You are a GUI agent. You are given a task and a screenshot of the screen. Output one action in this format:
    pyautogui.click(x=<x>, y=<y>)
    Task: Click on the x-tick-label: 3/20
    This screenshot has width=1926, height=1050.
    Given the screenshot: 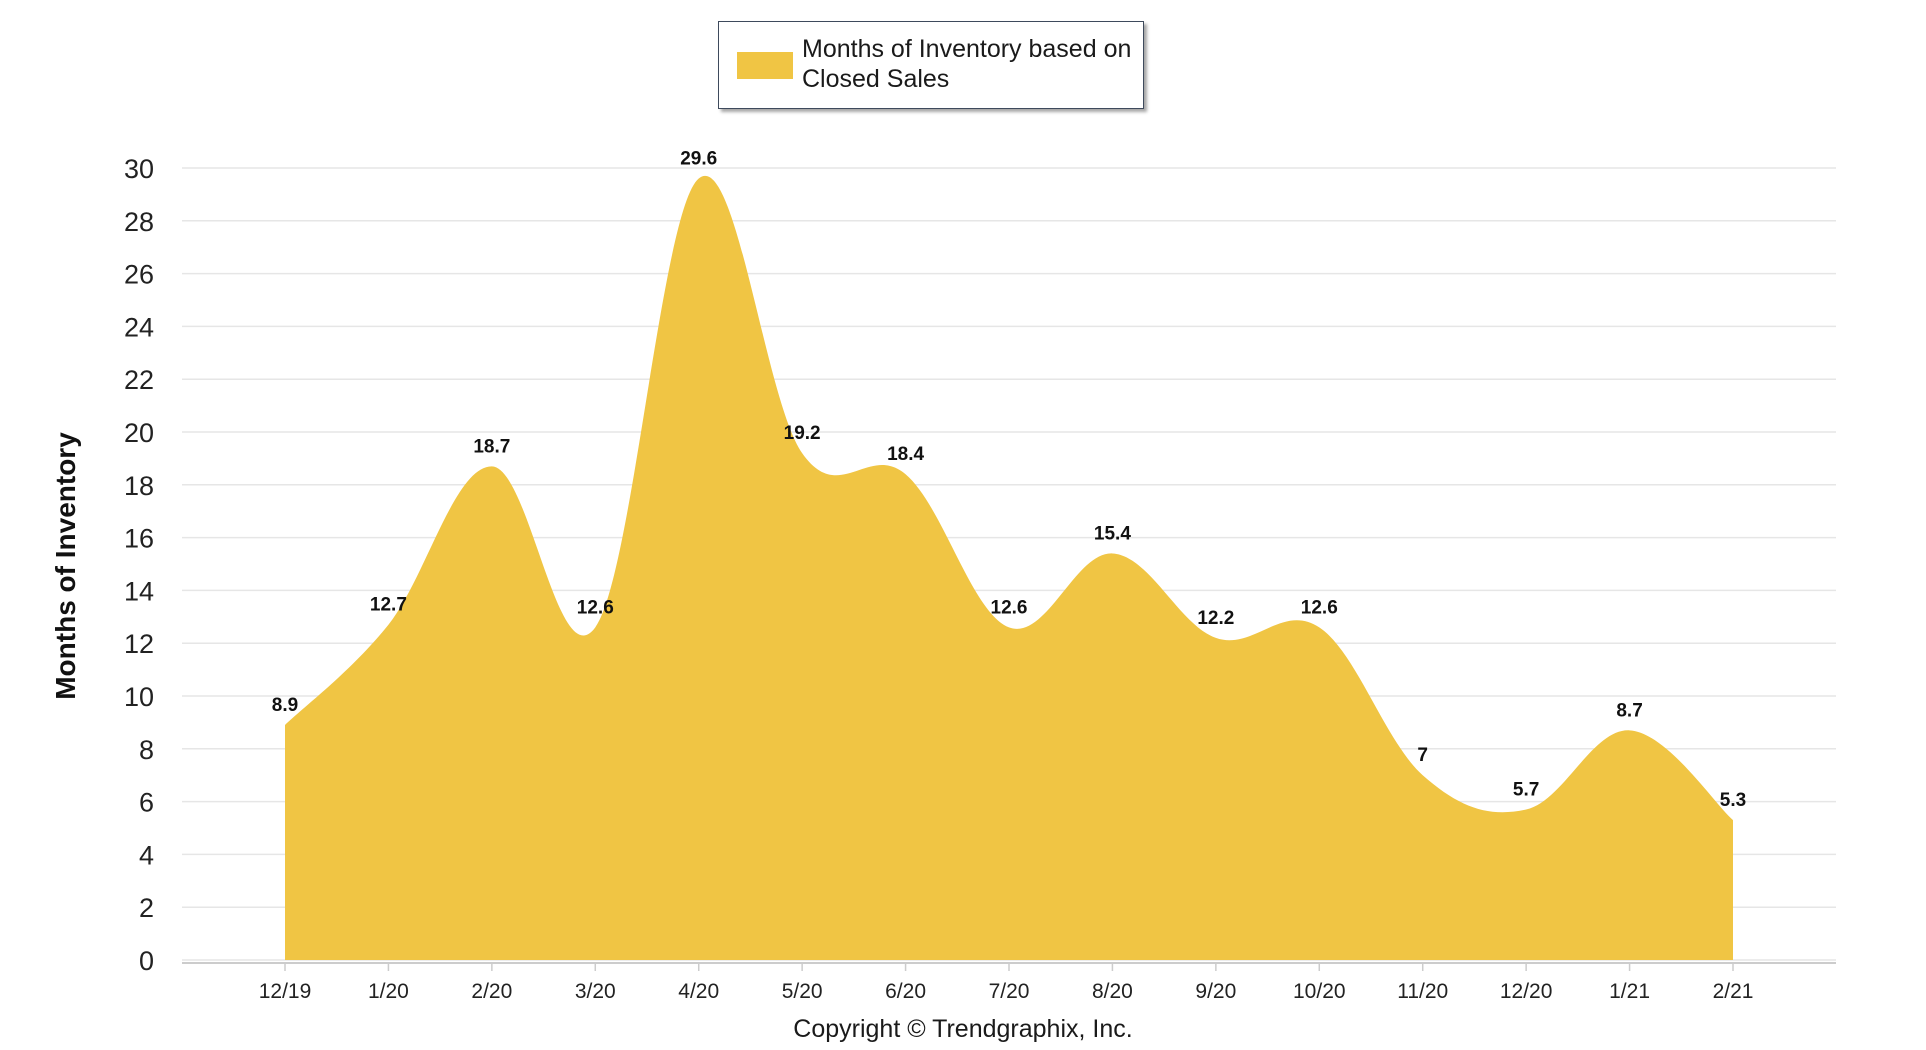 What is the action you would take?
    pyautogui.click(x=595, y=991)
    